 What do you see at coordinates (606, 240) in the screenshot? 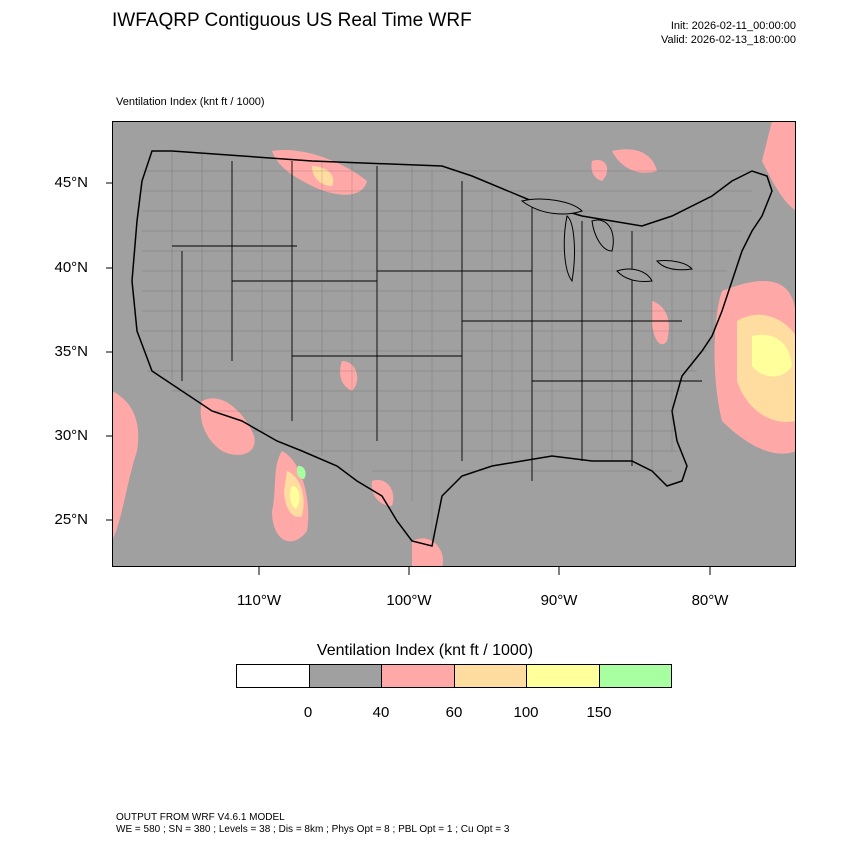
I see `great-lakes` at bounding box center [606, 240].